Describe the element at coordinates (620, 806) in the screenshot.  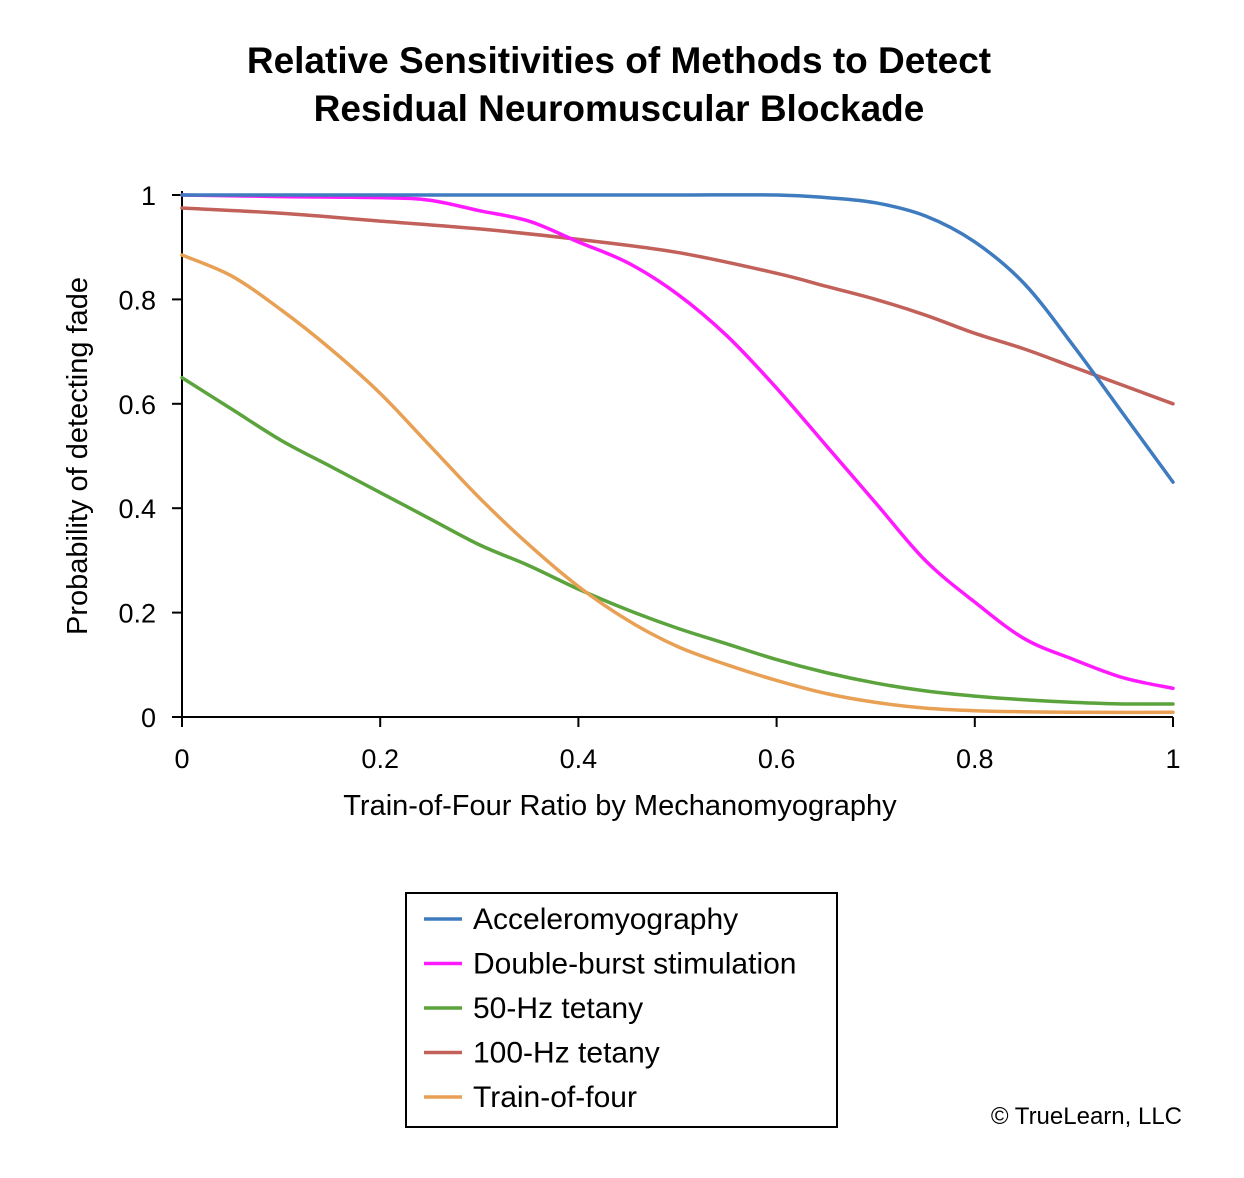
I see `x-axis-label: Train-of-Four Ratio by Mechanomyography` at that location.